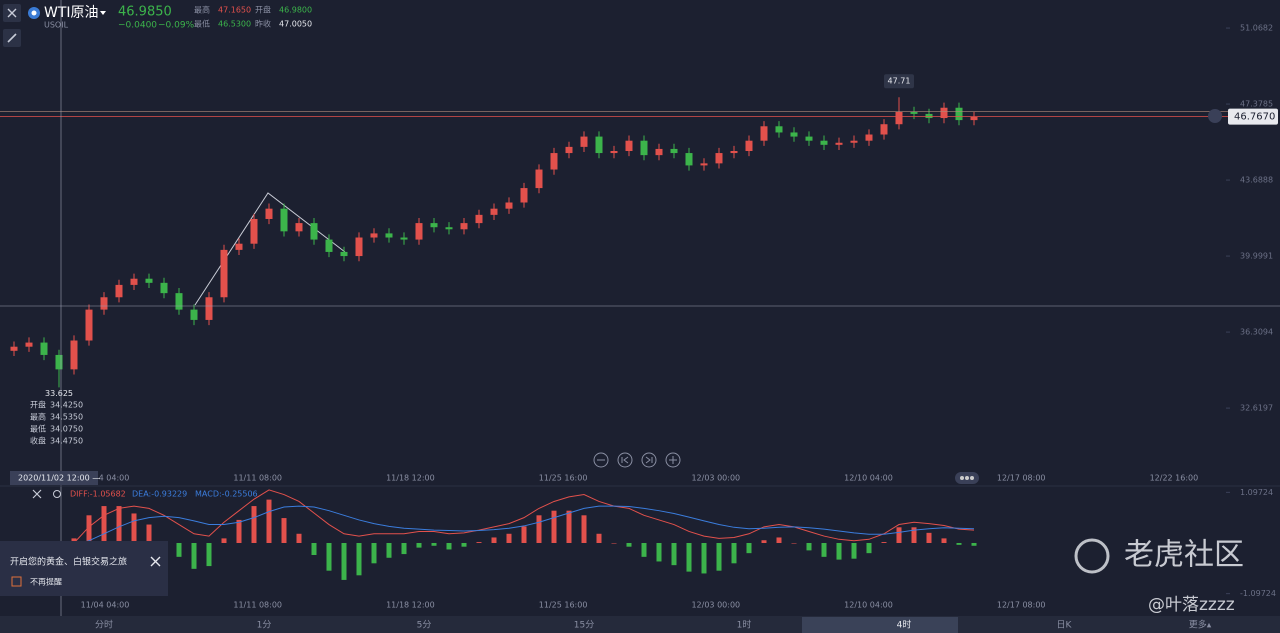  What do you see at coordinates (637, 460) in the screenshot?
I see `zoom-controls` at bounding box center [637, 460].